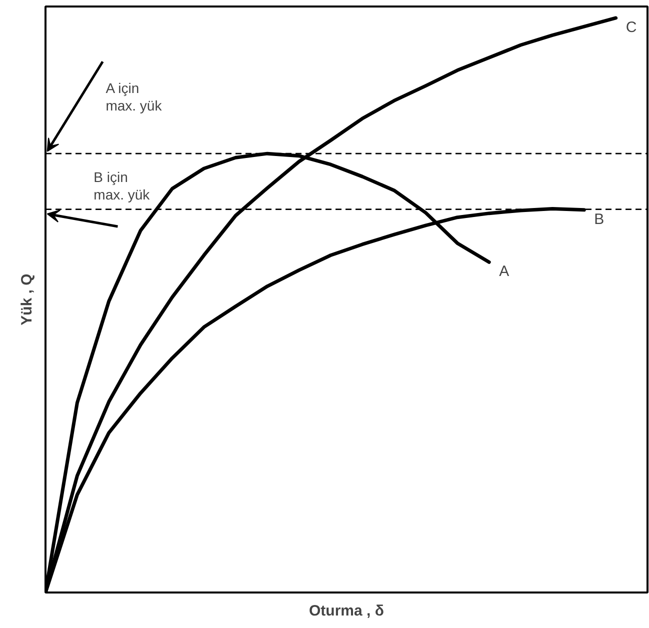 This screenshot has width=649, height=628. What do you see at coordinates (122, 185) in the screenshot?
I see `ref-line-label: B için max. yük` at bounding box center [122, 185].